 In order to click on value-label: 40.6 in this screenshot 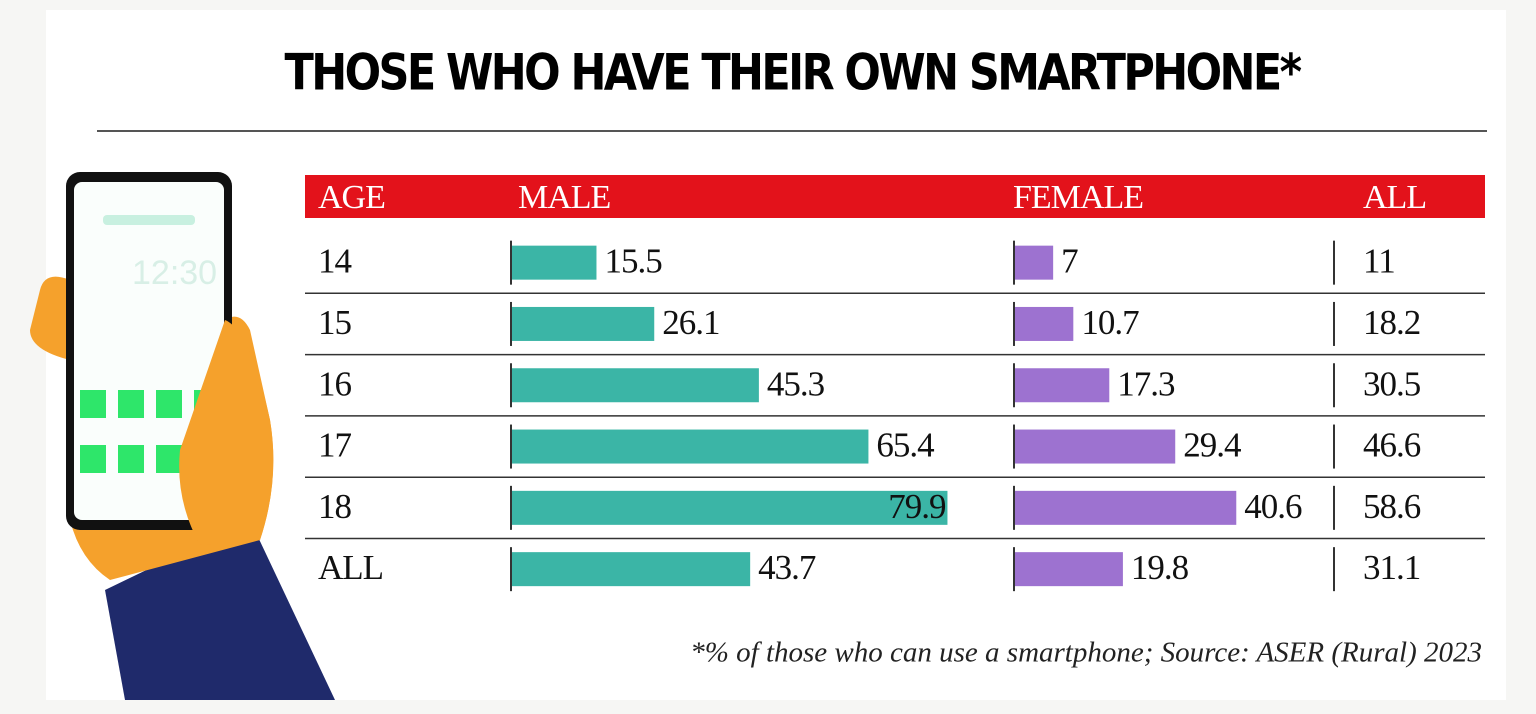, I will do `click(1273, 506)`.